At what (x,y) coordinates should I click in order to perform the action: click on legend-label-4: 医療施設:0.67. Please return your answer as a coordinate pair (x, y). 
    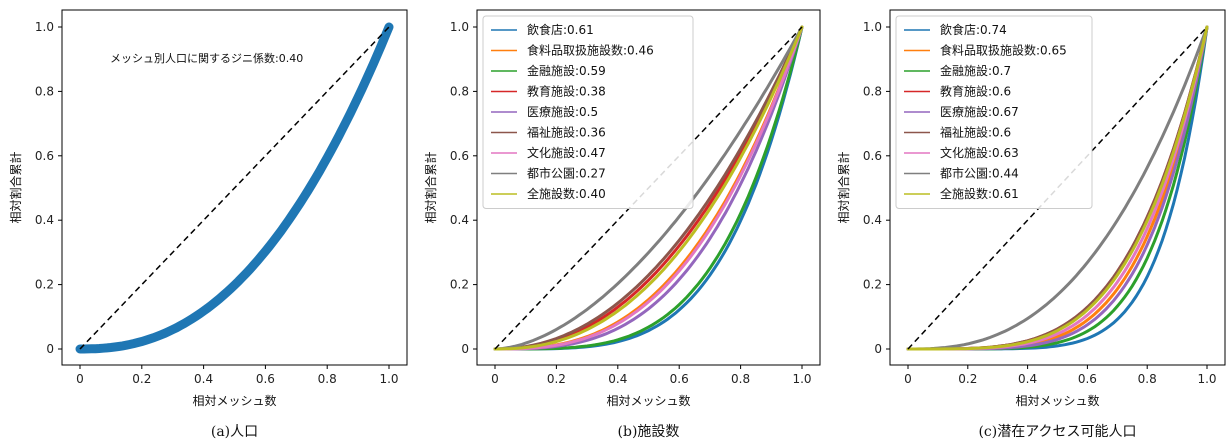
    Looking at the image, I should click on (979, 111).